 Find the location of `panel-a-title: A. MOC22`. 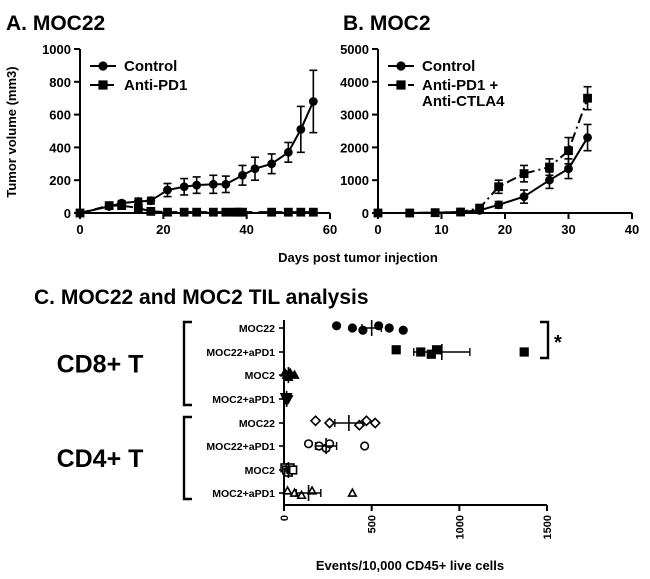

panel-a-title: A. MOC22 is located at coordinates (55, 23).